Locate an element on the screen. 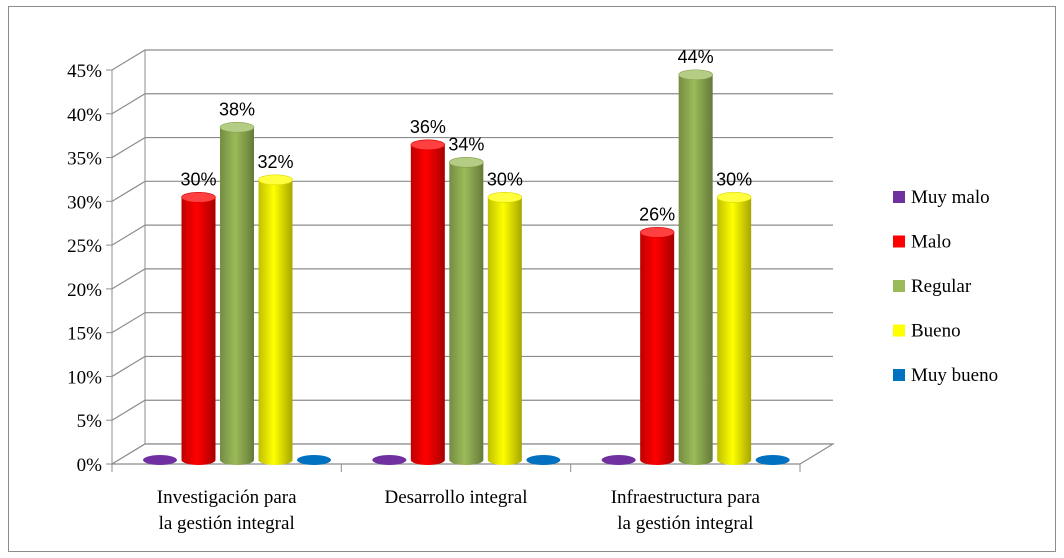  category-label: Infraestructura para is located at coordinates (686, 497).